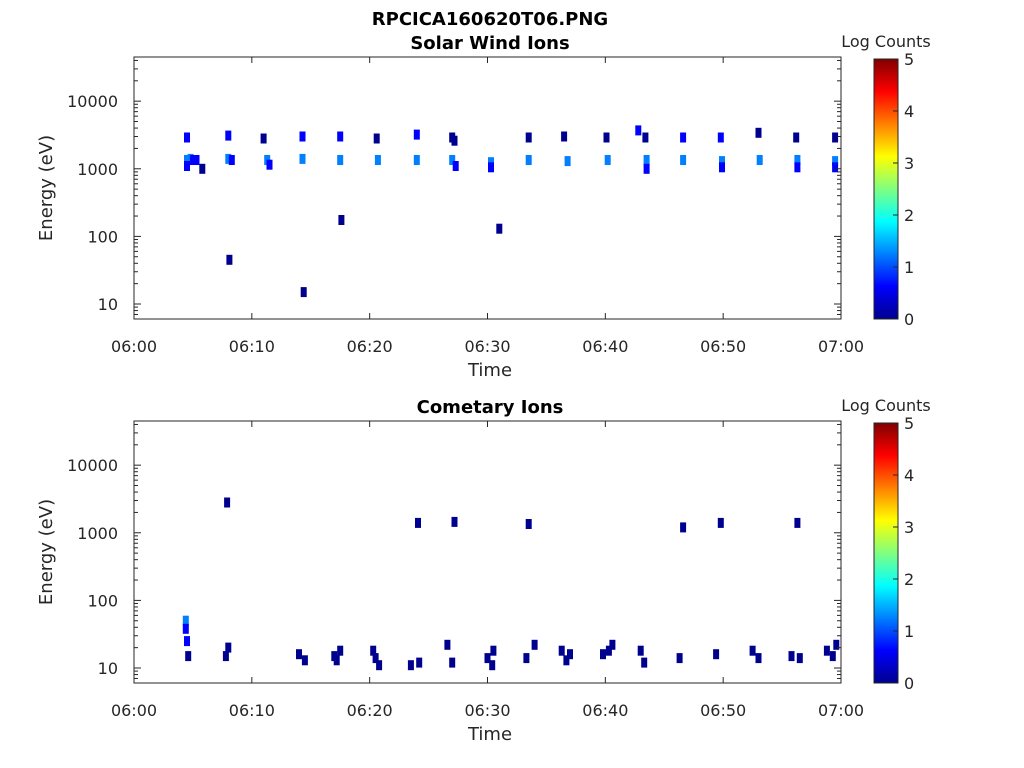 The image size is (1024, 768). I want to click on solar-wind-y-label: Energy (eV), so click(46, 188).